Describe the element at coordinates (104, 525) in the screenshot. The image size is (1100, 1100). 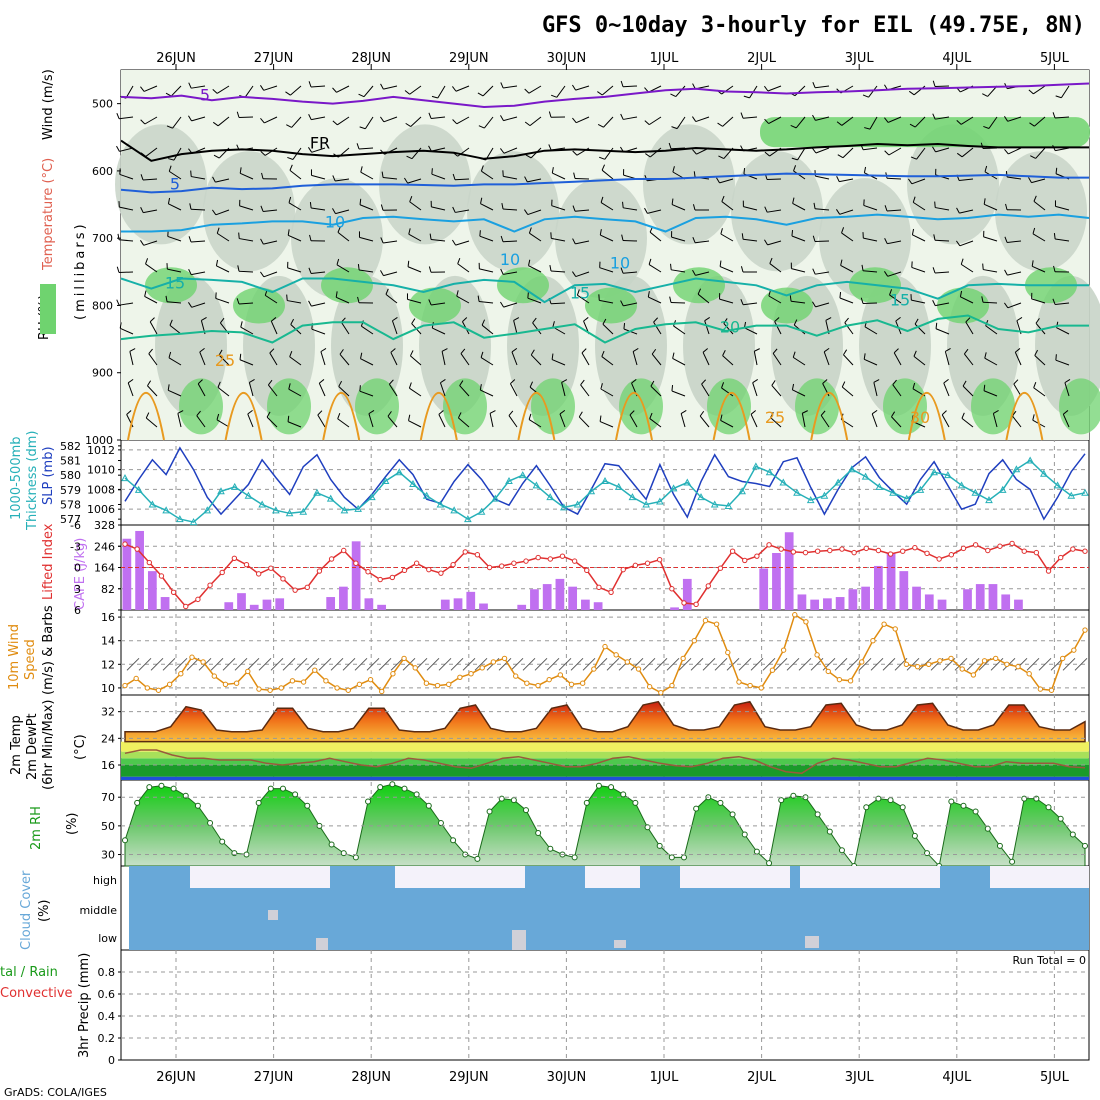
I see `cape-tick-label: 328` at that location.